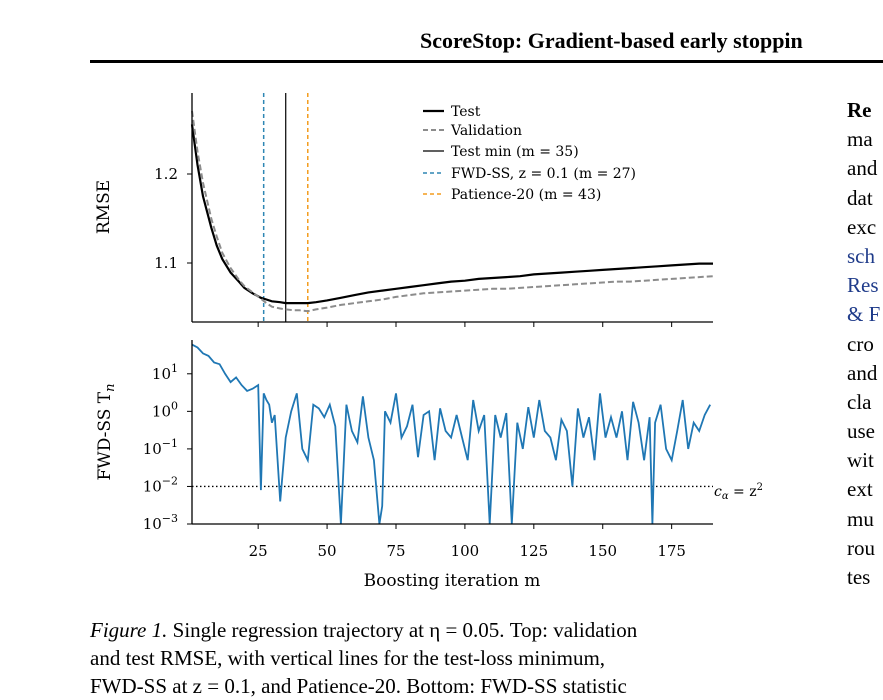 The width and height of the screenshot is (883, 700). What do you see at coordinates (486, 61) in the screenshot?
I see `header-rule` at bounding box center [486, 61].